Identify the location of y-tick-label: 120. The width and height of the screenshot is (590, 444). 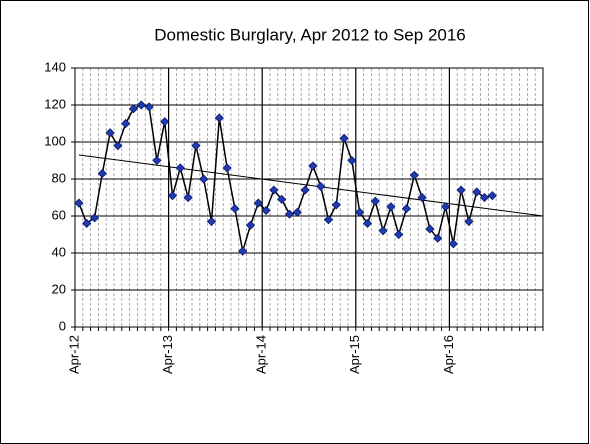
(55, 103).